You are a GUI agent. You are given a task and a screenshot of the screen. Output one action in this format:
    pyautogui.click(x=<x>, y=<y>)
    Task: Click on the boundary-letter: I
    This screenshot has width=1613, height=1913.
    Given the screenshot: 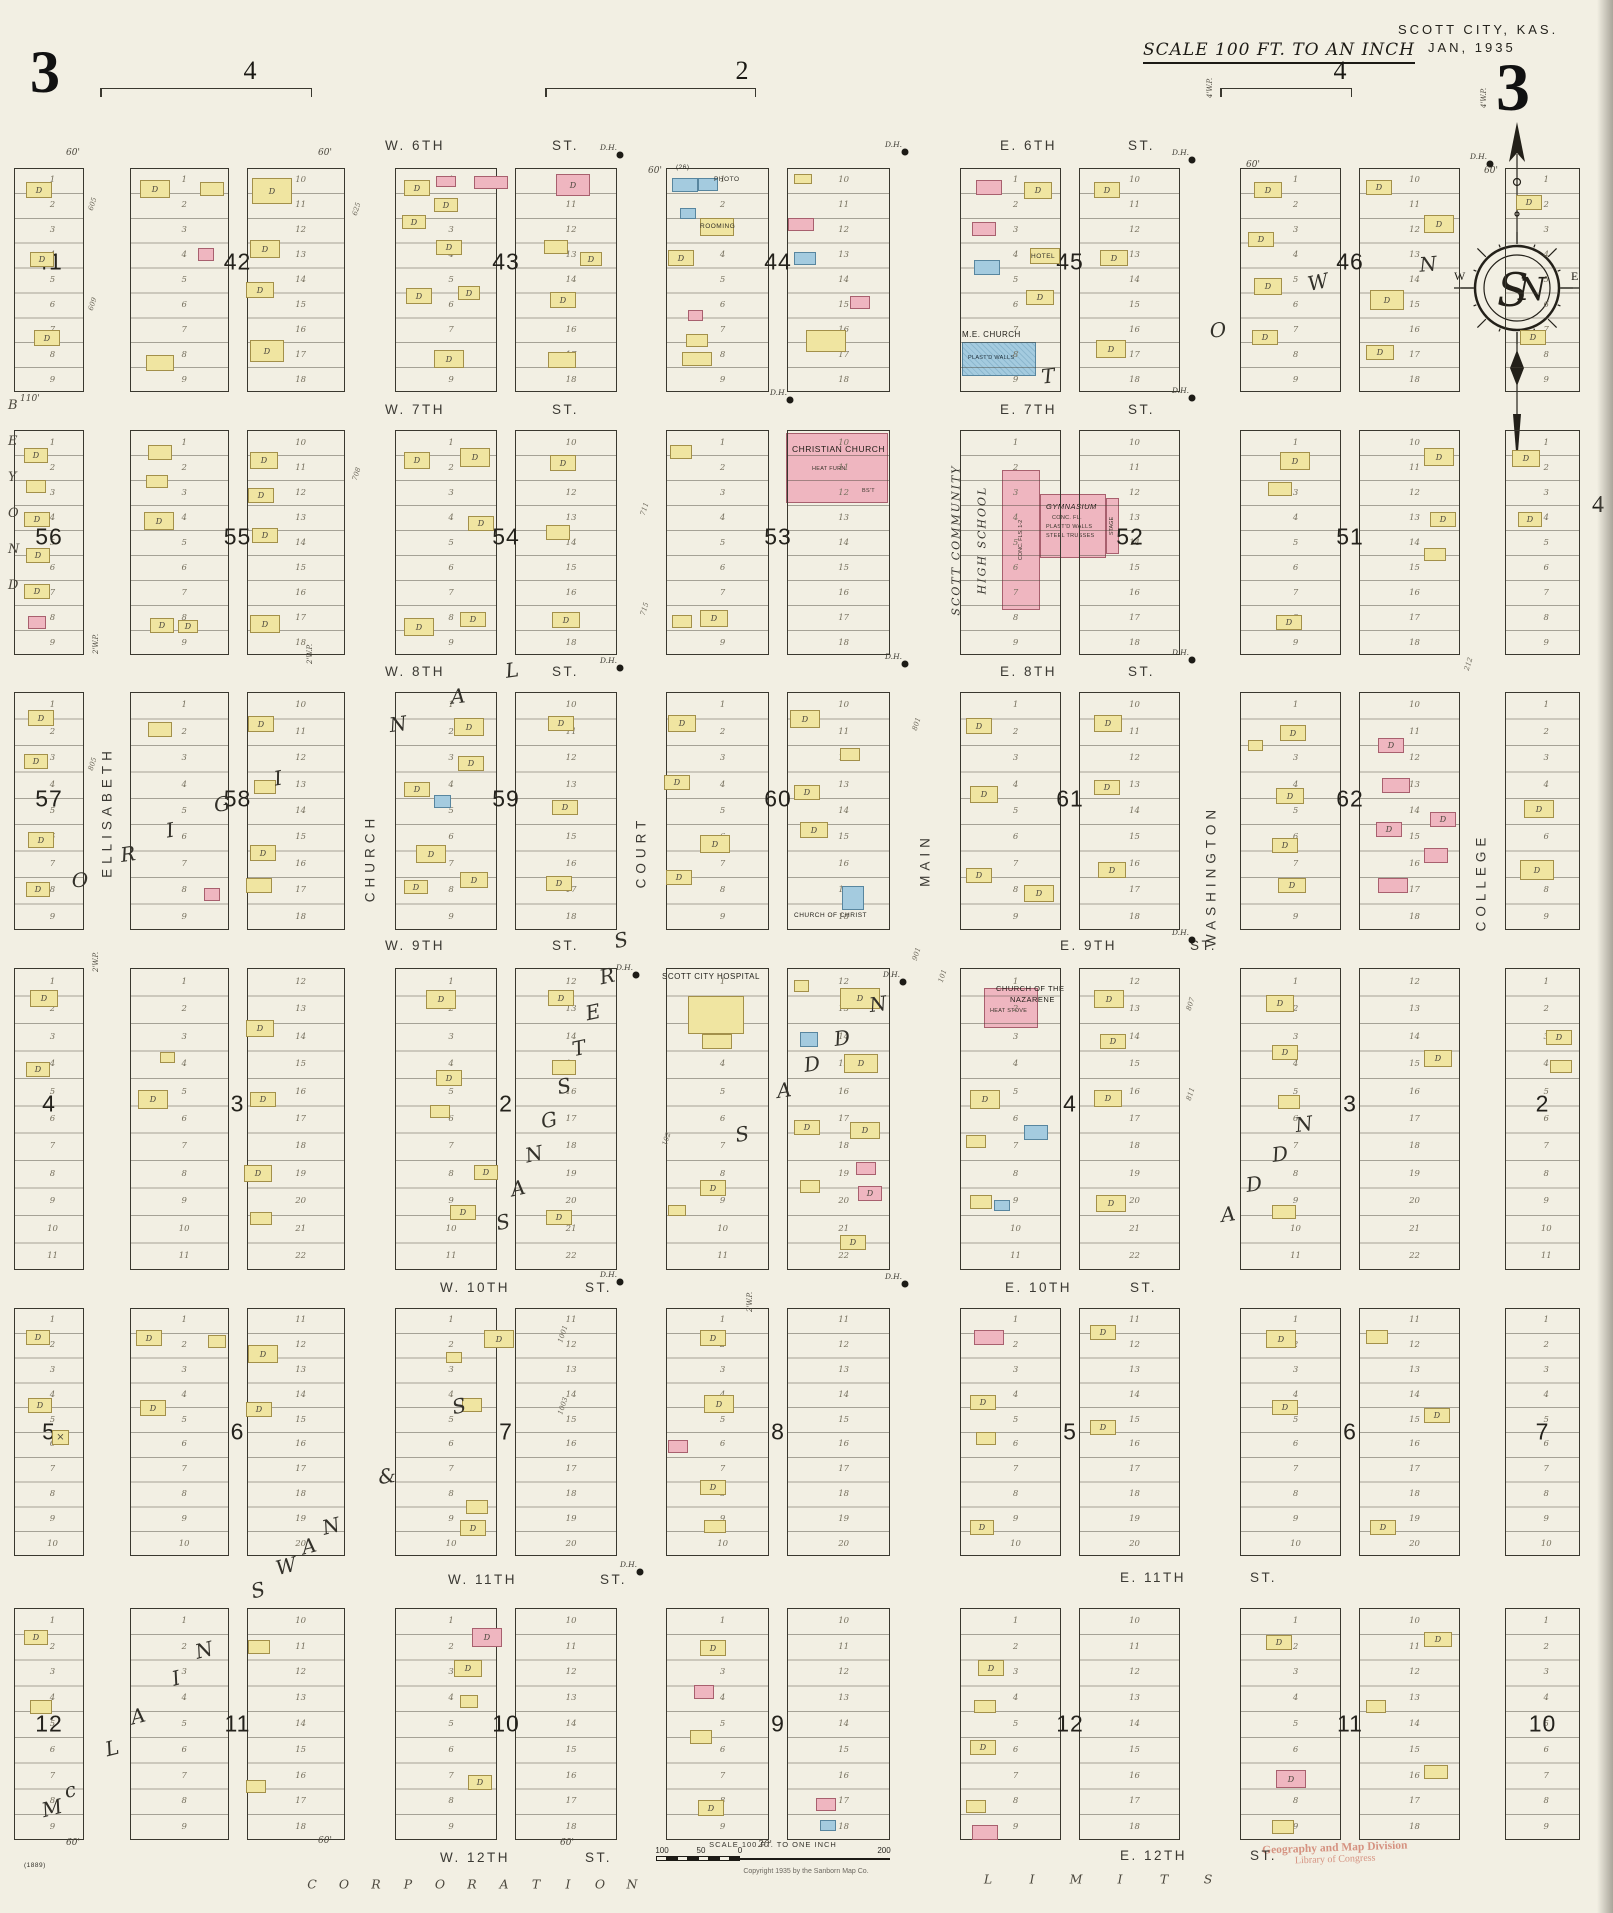 What is the action you would take?
    pyautogui.click(x=1120, y=1879)
    